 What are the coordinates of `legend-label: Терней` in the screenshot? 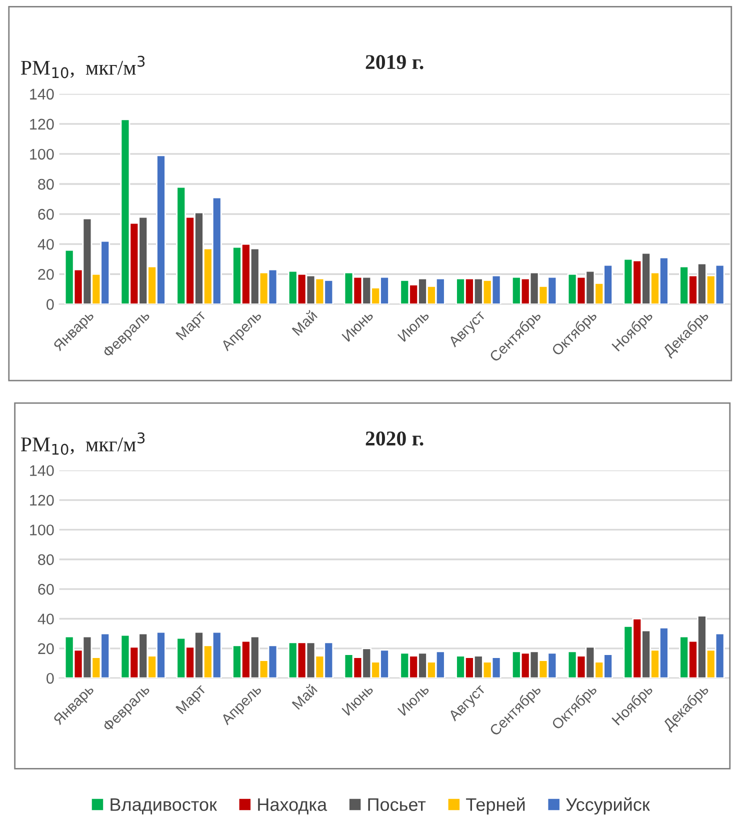 It's located at (495, 806).